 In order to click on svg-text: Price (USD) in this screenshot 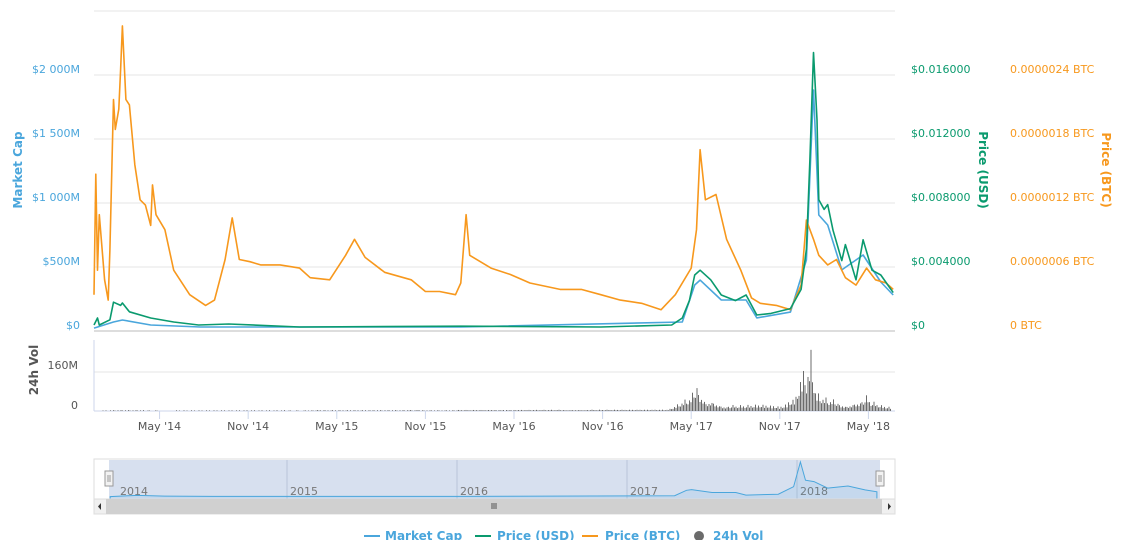, I will do `click(536, 534)`.